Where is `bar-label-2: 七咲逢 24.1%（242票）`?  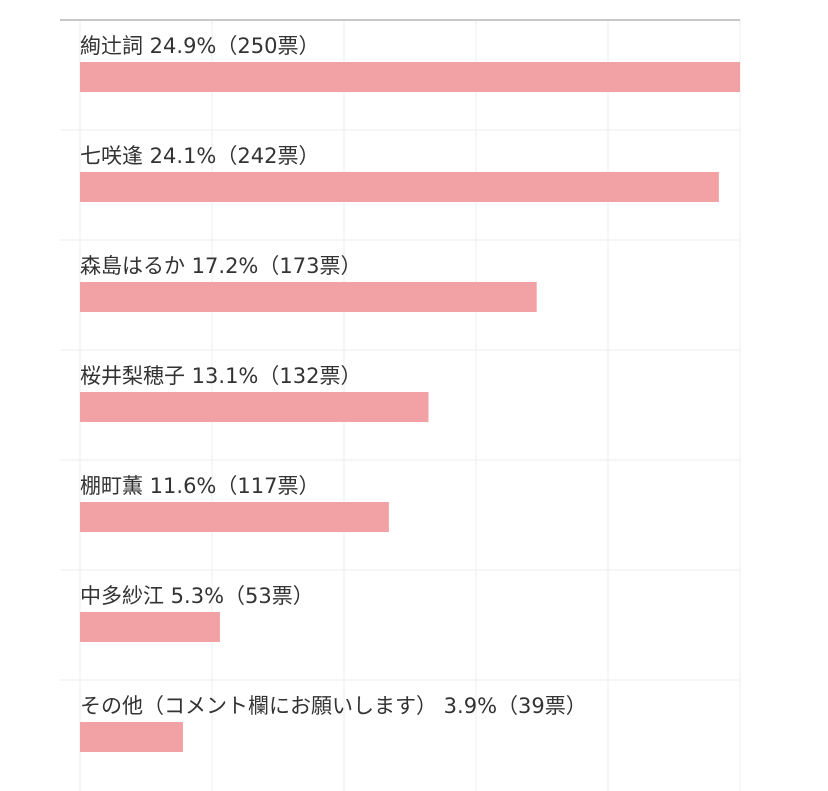 bar-label-2: 七咲逢 24.1%（242票） is located at coordinates (199, 156).